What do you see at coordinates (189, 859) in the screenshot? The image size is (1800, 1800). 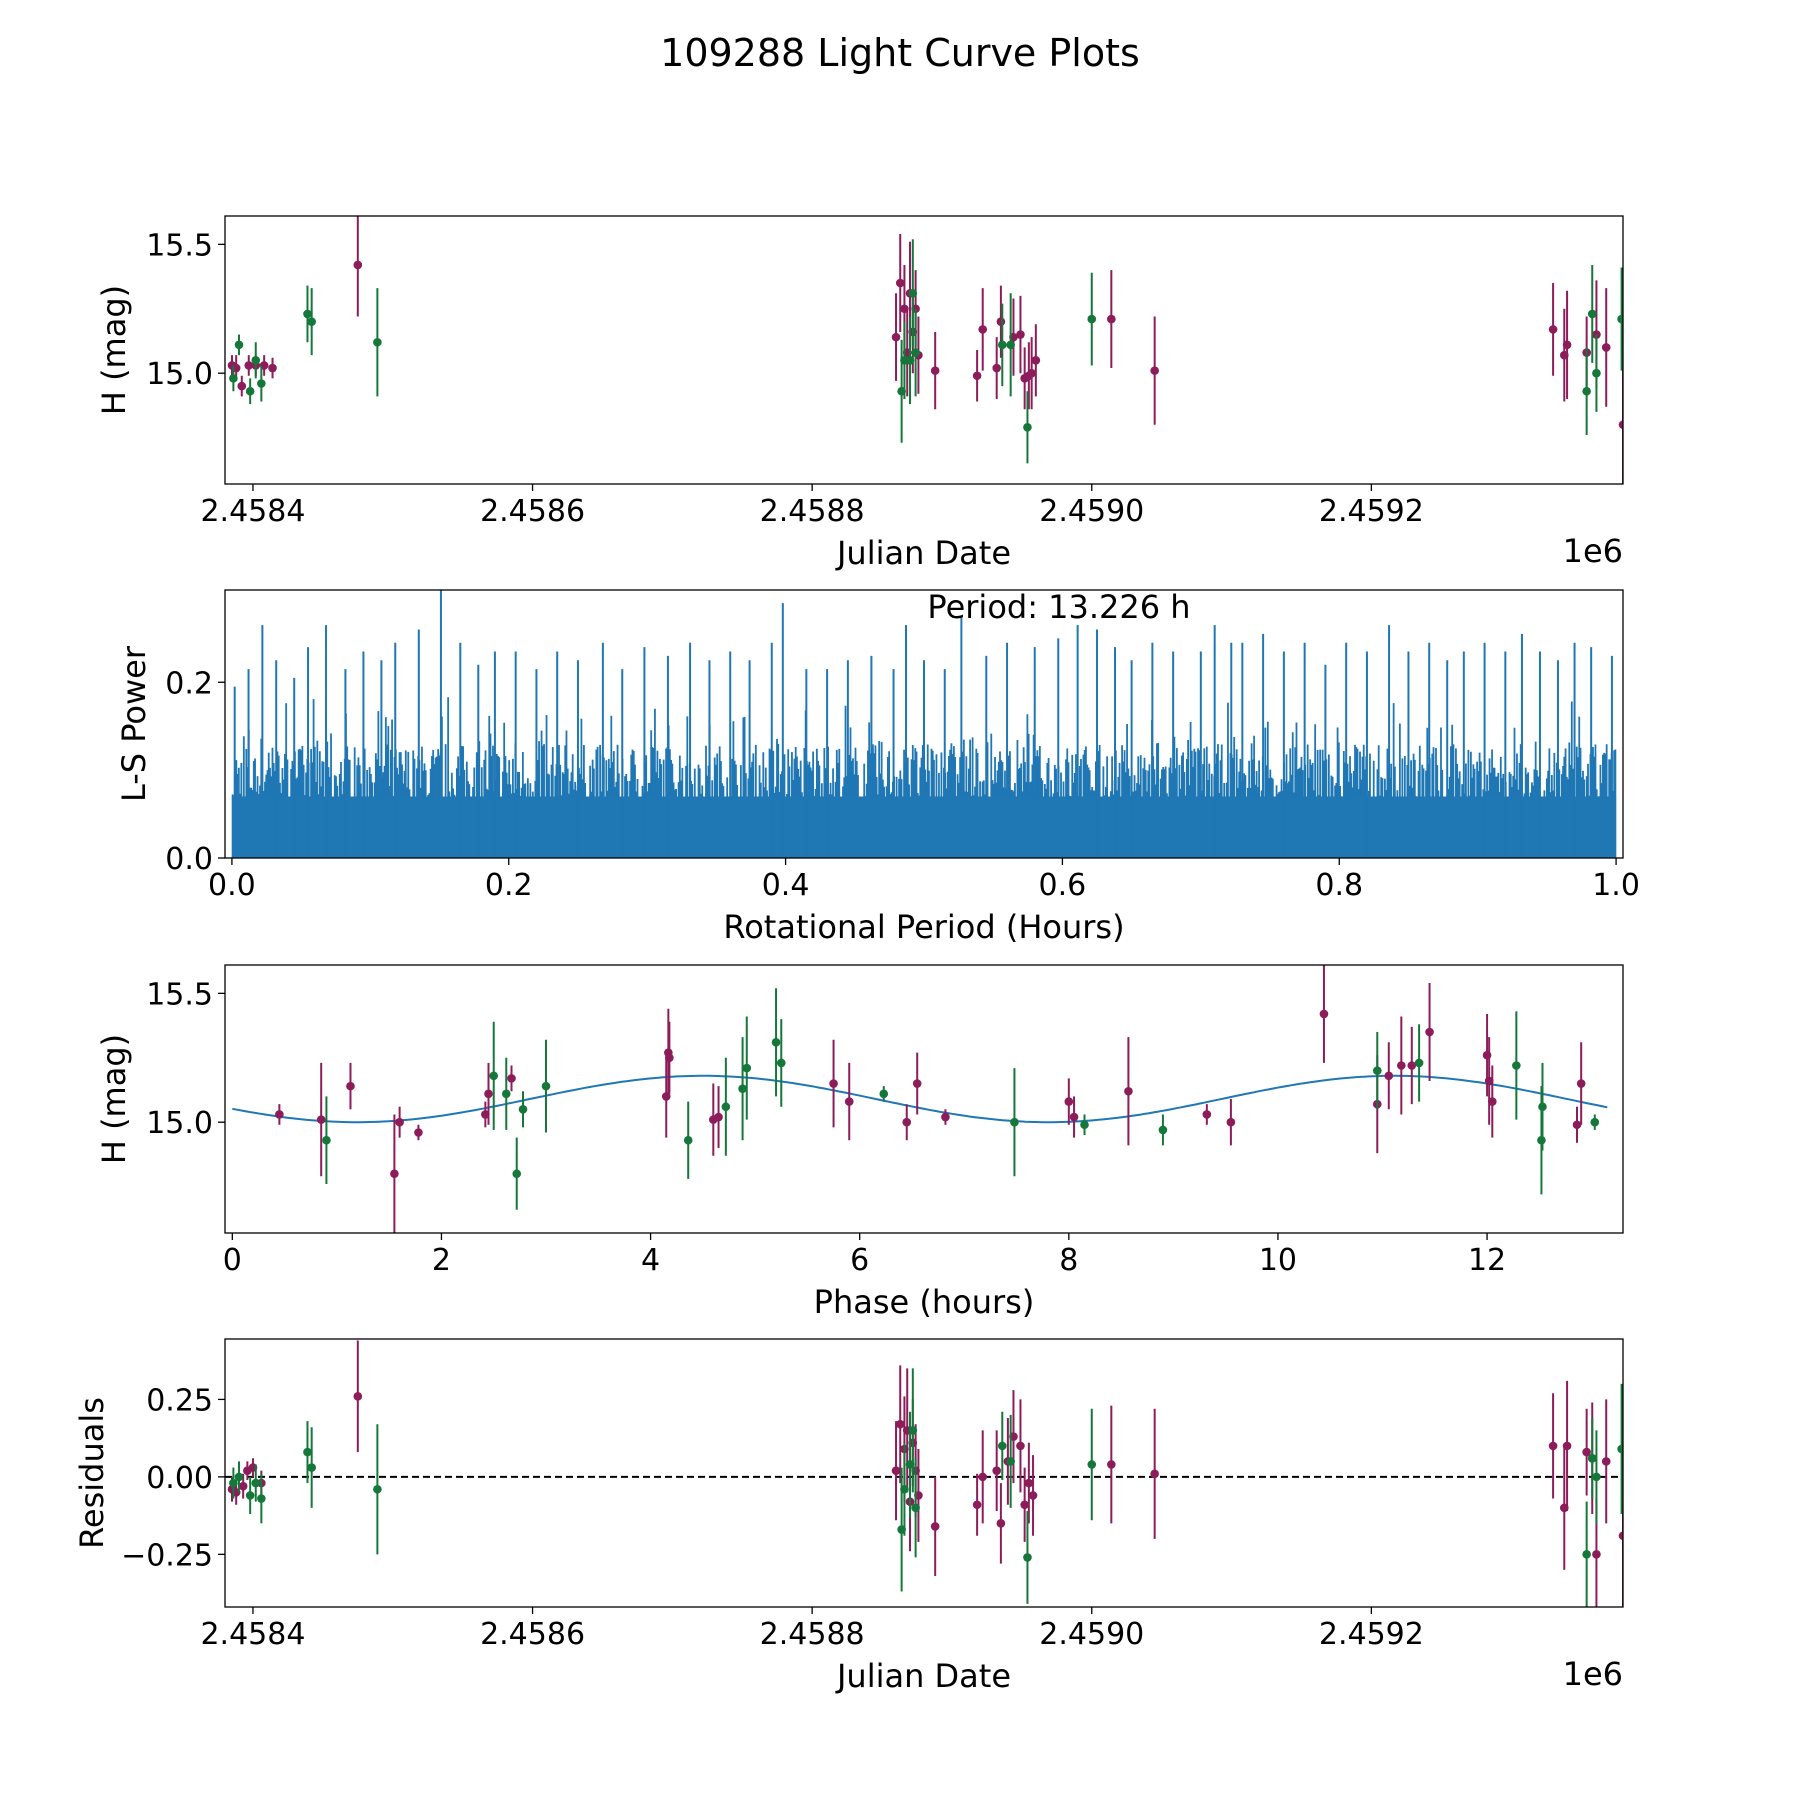 I see `y-tick-label: 0.0` at bounding box center [189, 859].